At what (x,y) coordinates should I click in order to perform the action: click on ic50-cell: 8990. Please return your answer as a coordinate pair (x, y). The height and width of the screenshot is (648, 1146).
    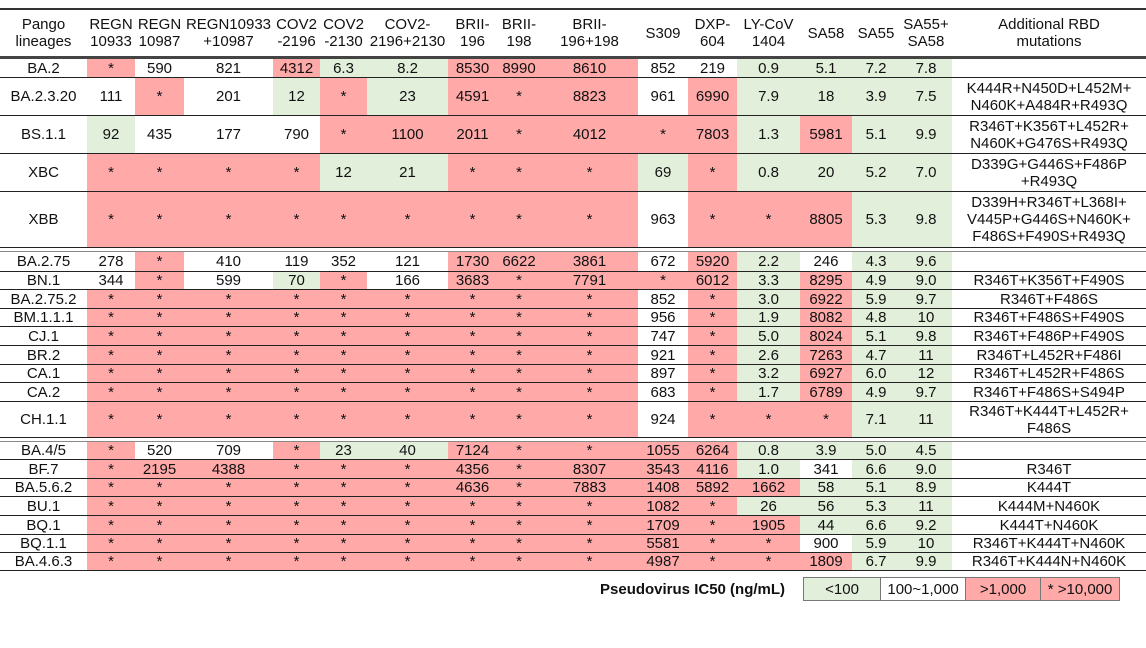
    Looking at the image, I should click on (519, 67).